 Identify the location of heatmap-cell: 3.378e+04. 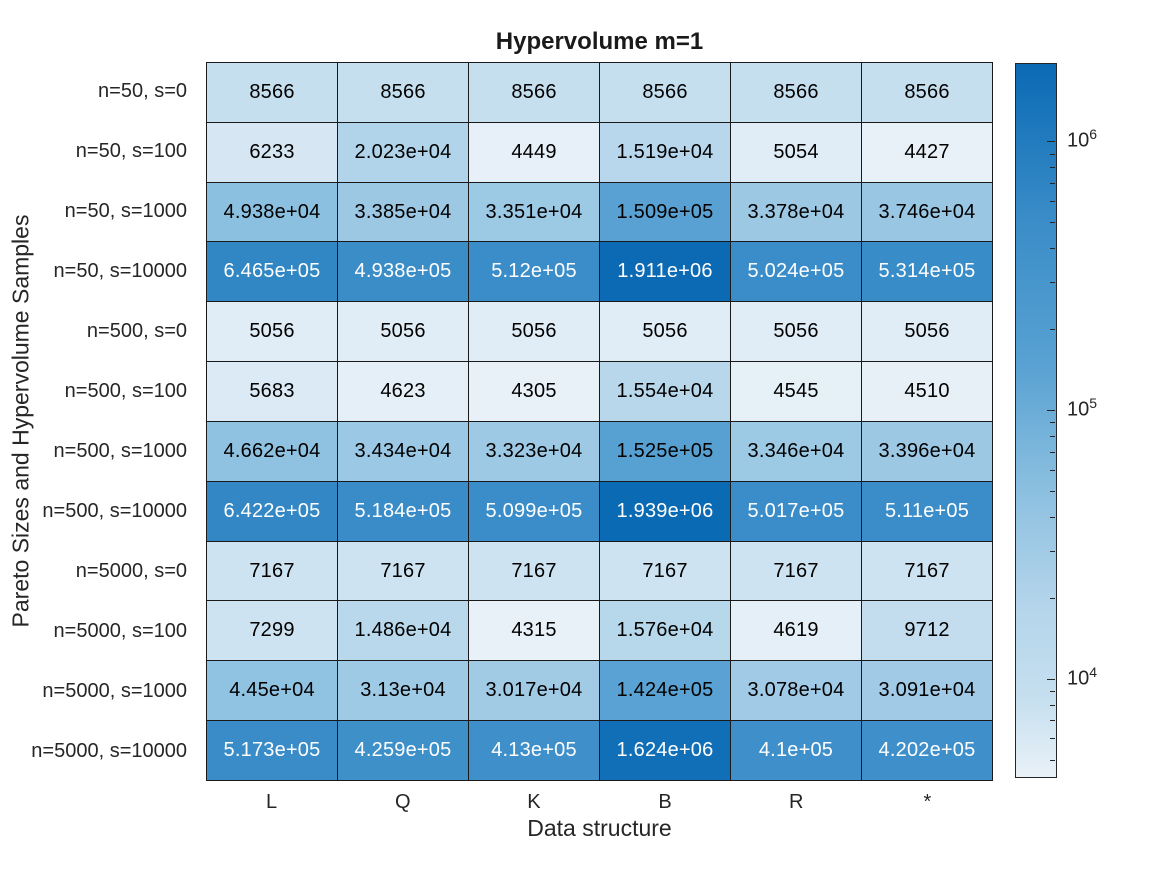
(796, 212).